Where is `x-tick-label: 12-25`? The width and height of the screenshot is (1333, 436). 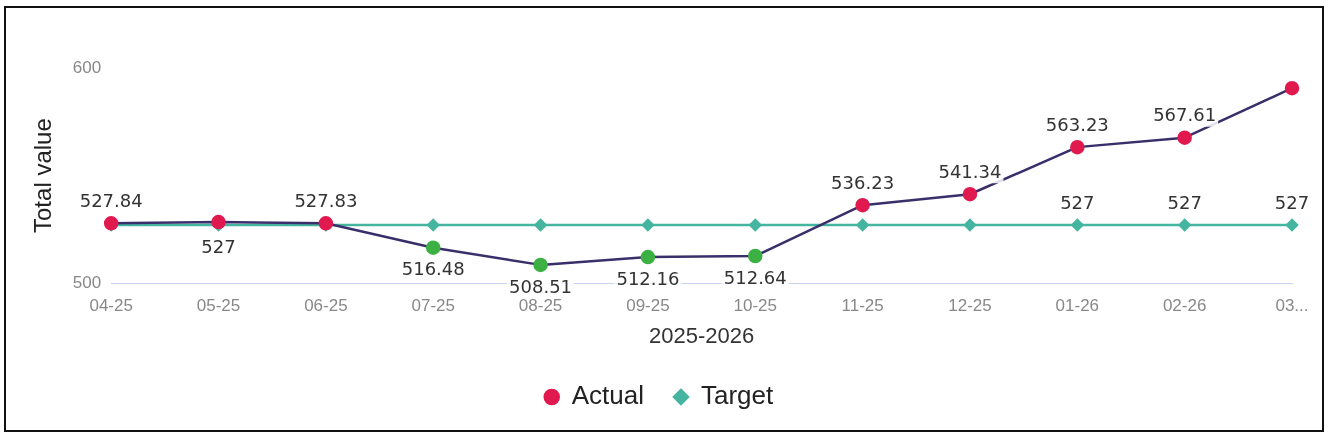
x-tick-label: 12-25 is located at coordinates (970, 306).